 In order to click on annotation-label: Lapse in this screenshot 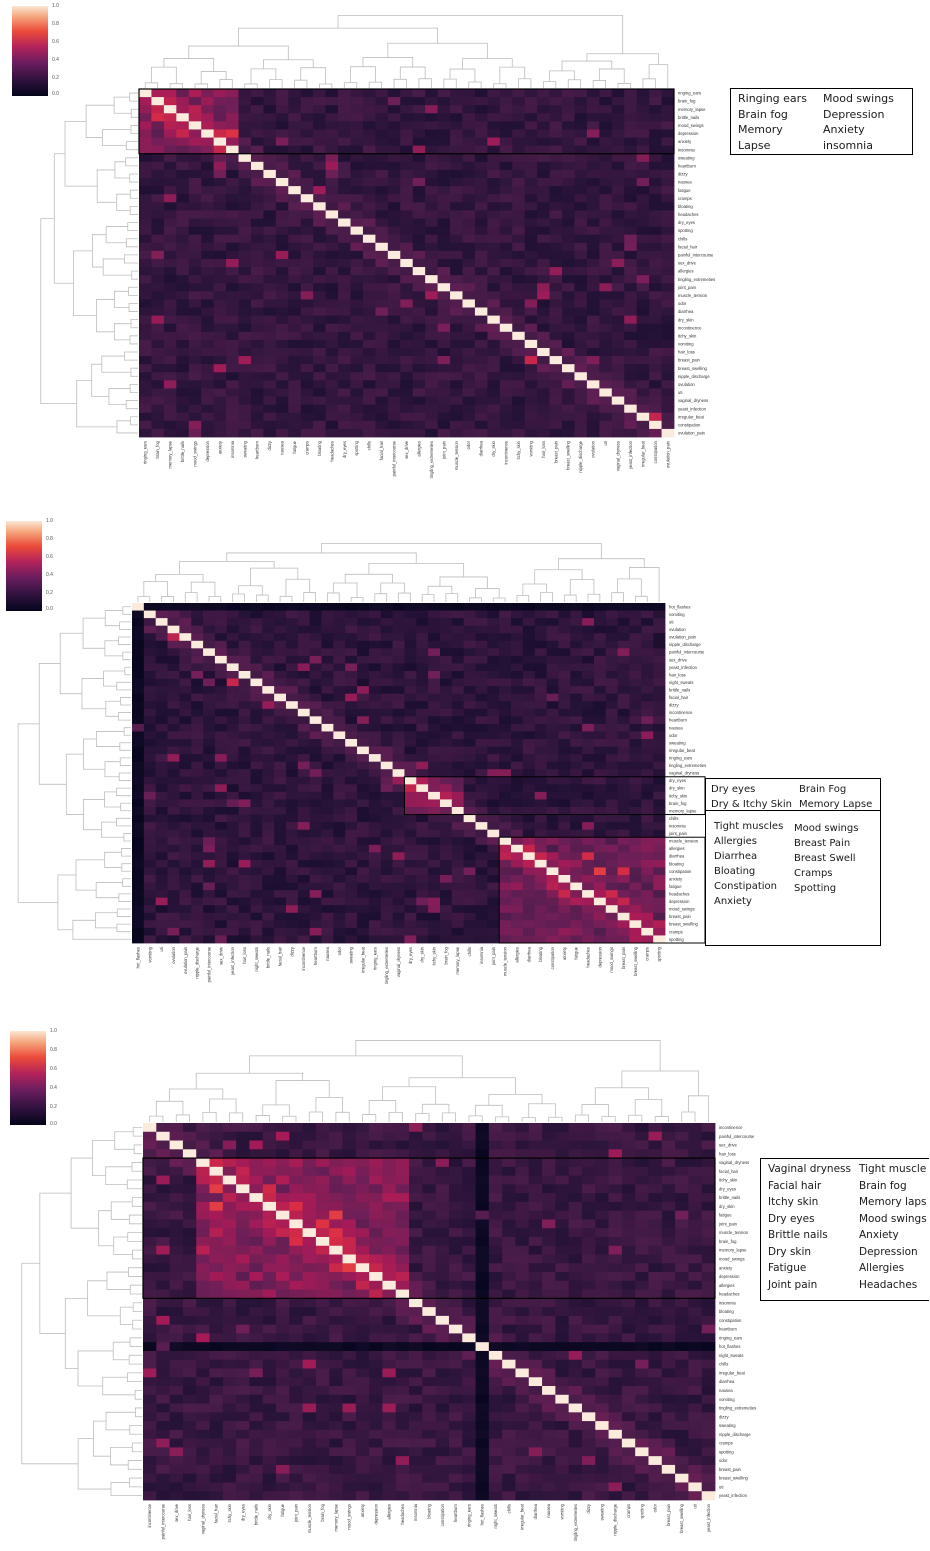, I will do `click(754, 145)`.